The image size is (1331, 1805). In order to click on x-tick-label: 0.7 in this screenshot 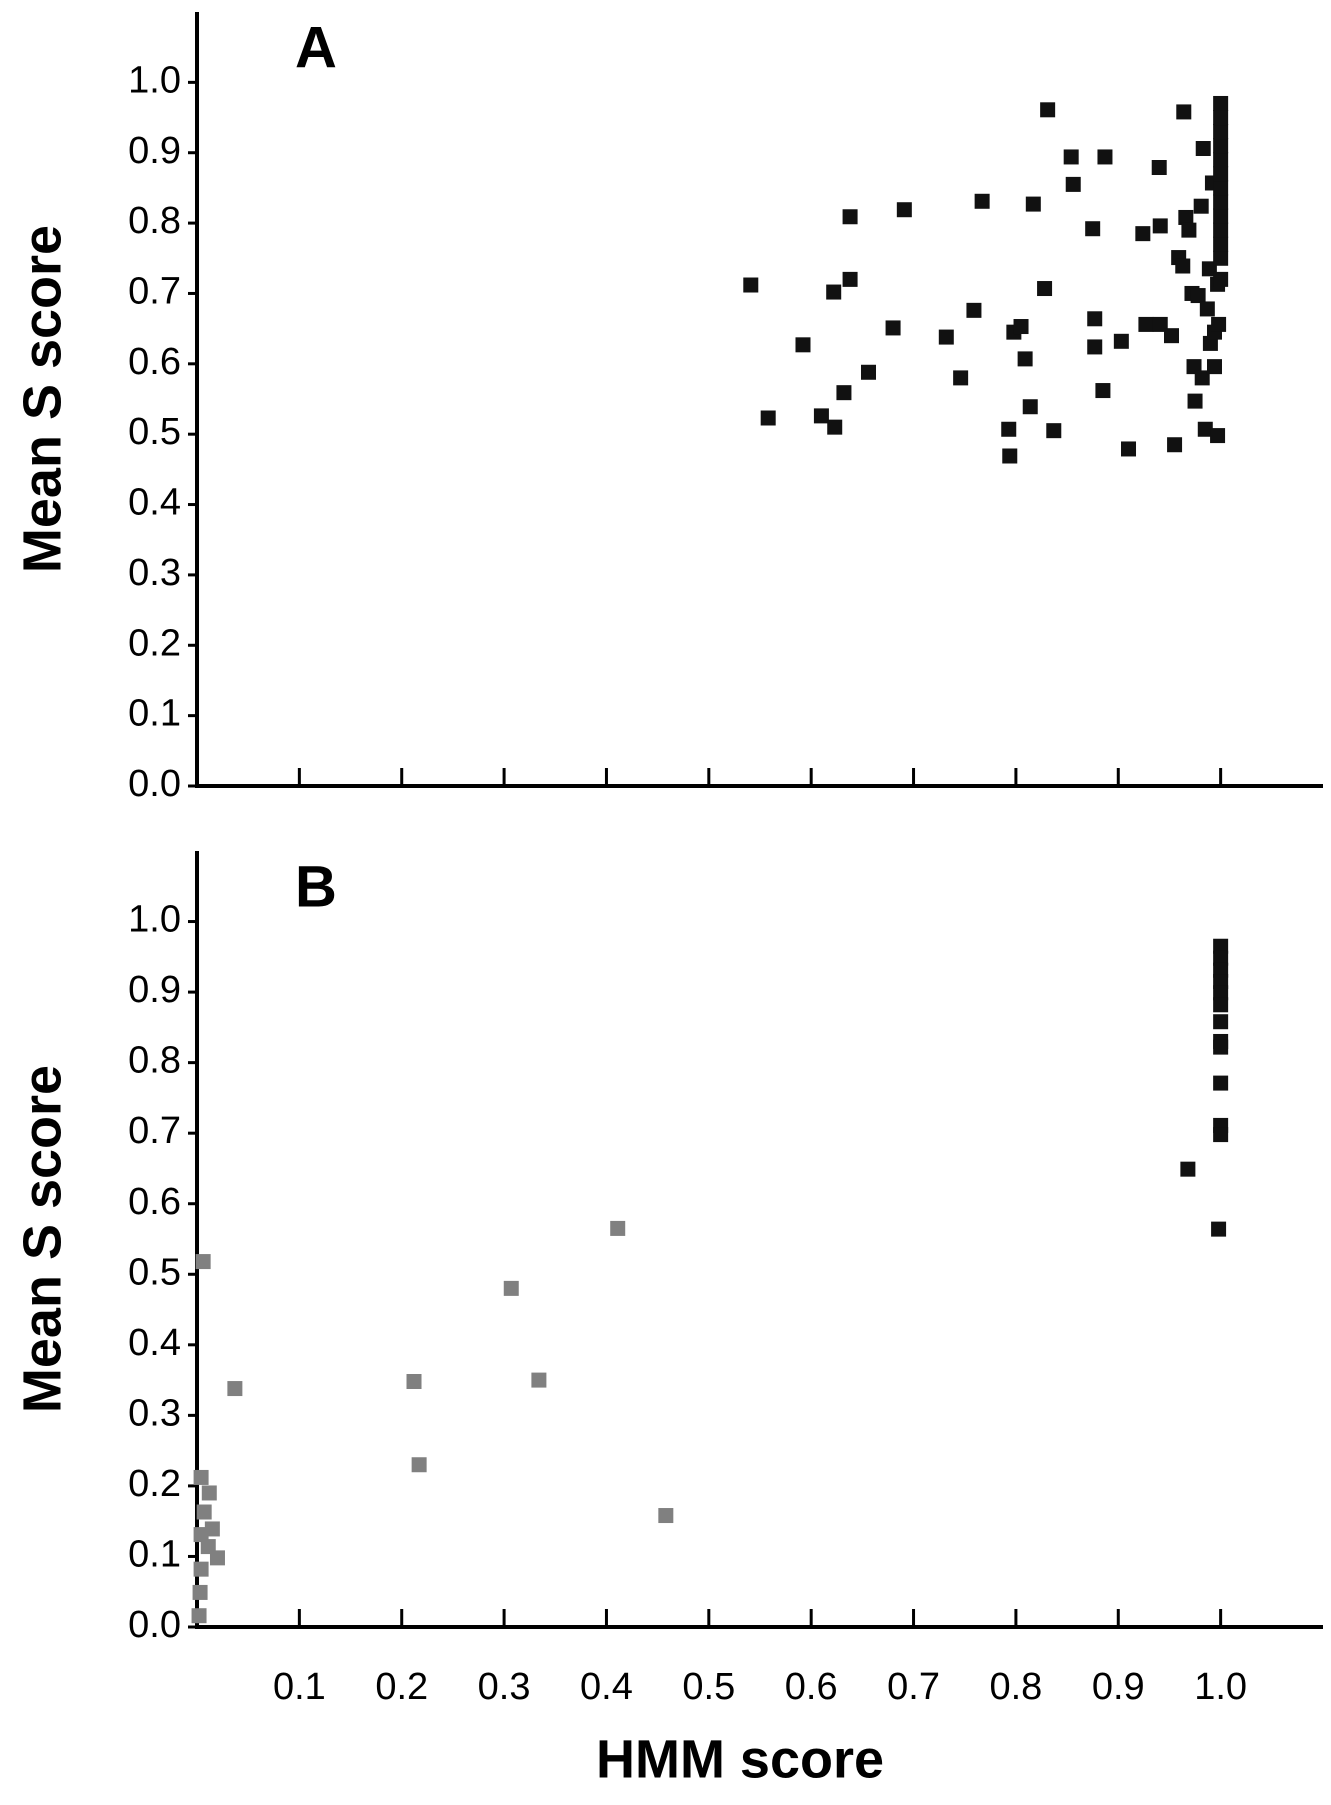, I will do `click(913, 1687)`.